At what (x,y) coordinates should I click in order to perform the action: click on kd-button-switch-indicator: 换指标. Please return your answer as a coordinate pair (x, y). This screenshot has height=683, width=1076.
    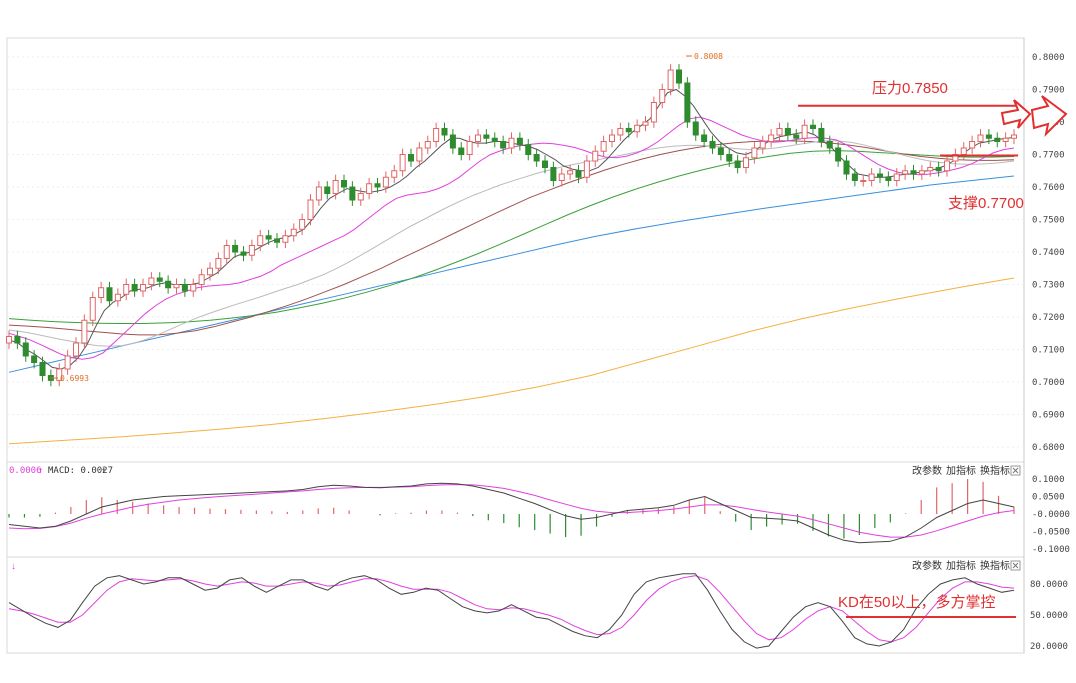
    Looking at the image, I should click on (995, 565).